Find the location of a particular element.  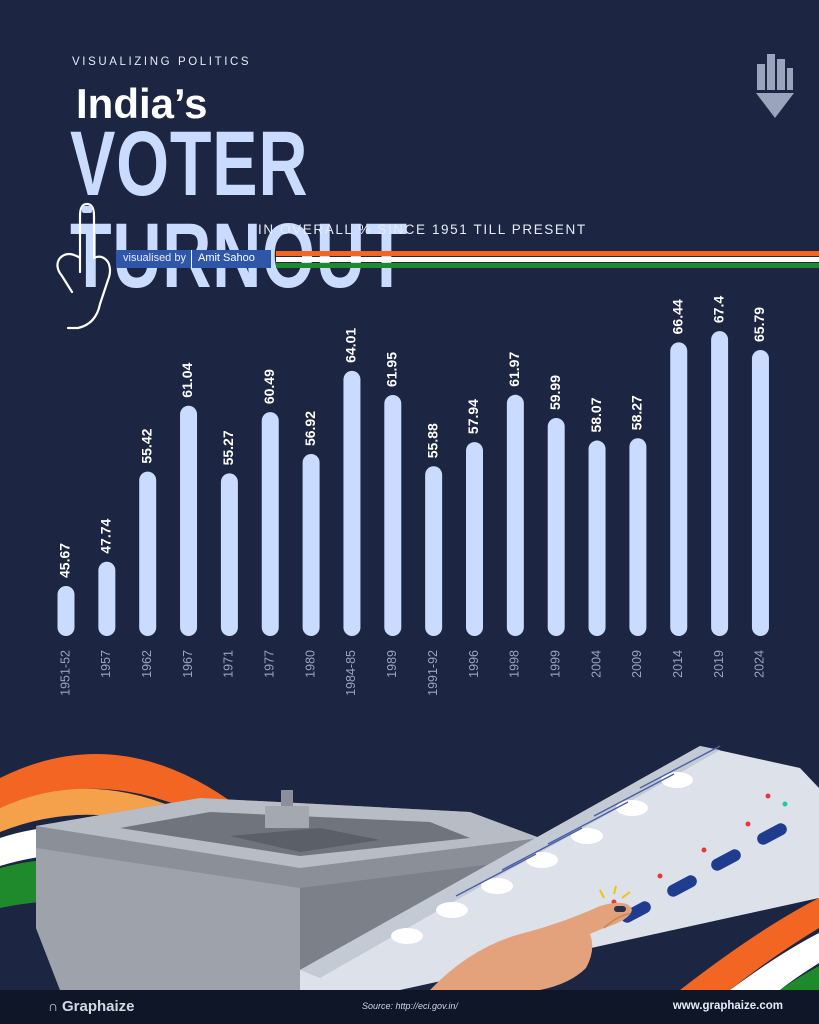

byline-label: visualised by is located at coordinates (153, 259).